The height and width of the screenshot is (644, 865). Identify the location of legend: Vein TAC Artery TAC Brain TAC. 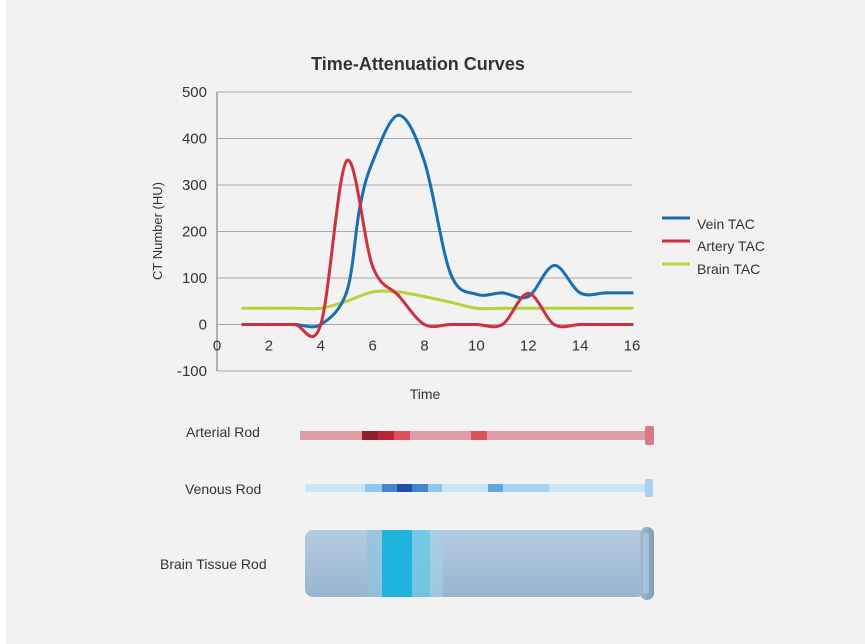
(713, 246).